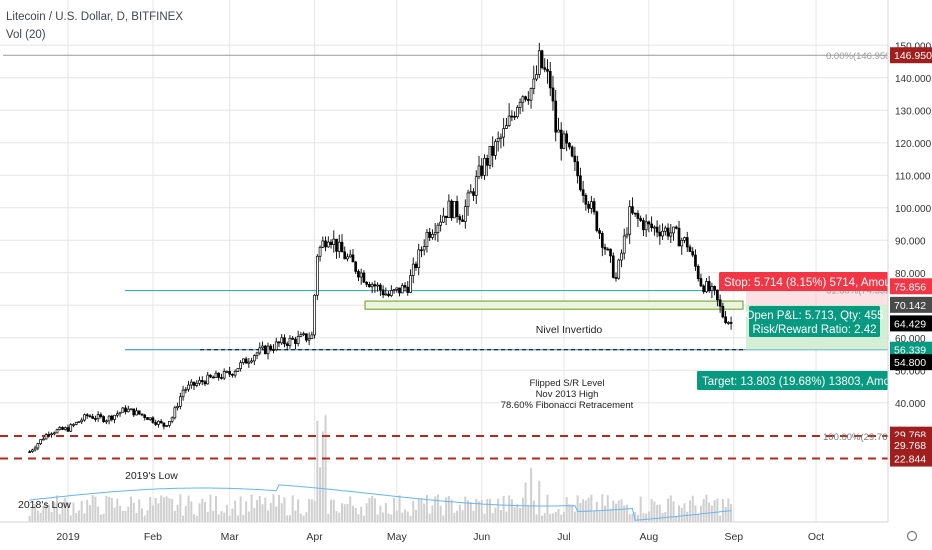 The height and width of the screenshot is (550, 932). I want to click on price-tag-2018low-text: 22.844, so click(910, 460).